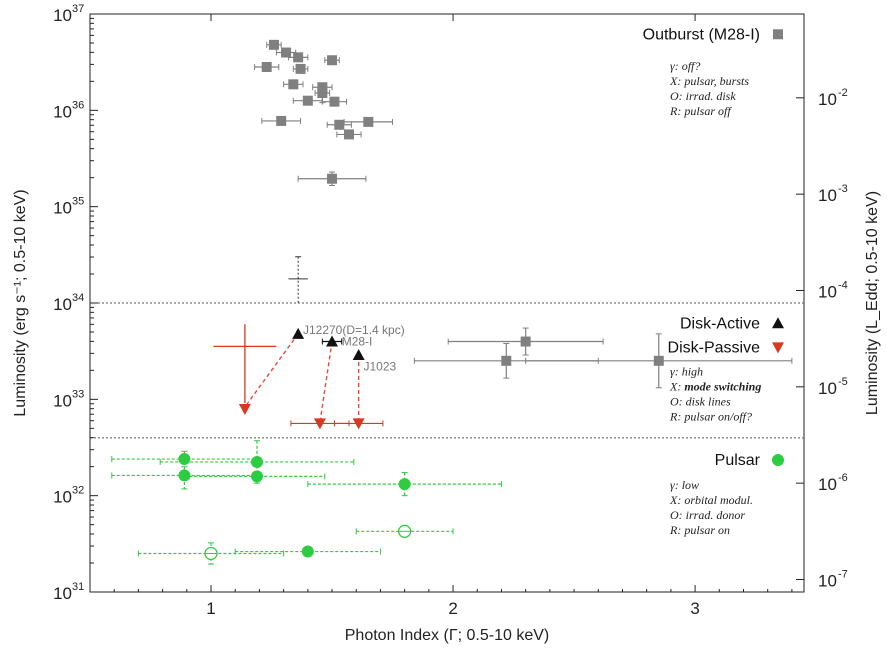 The height and width of the screenshot is (654, 887). I want to click on x-tick-label: 2, so click(452, 608).